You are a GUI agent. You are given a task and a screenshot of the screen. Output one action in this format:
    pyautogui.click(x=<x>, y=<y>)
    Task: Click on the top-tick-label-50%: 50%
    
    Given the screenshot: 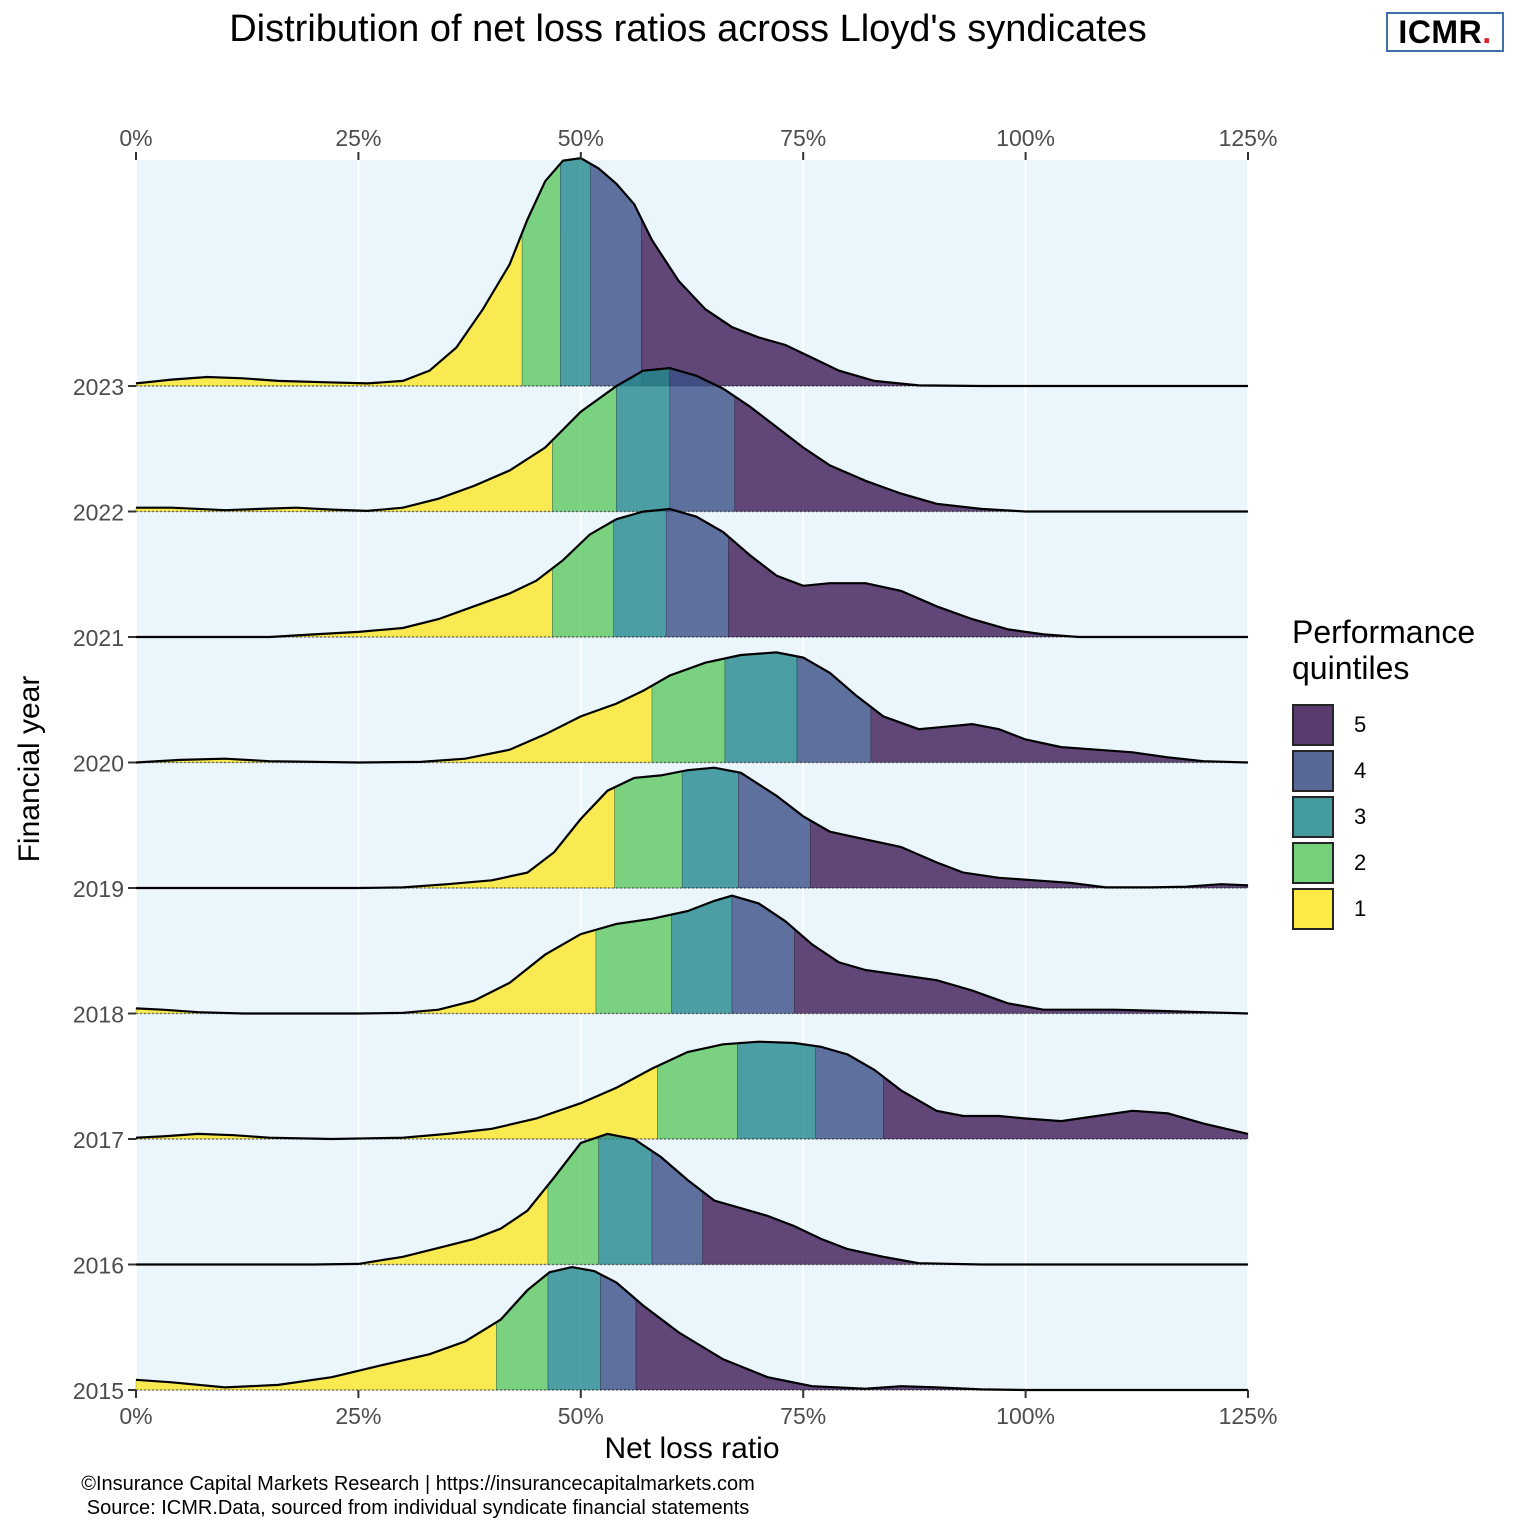 What is the action you would take?
    pyautogui.click(x=581, y=138)
    